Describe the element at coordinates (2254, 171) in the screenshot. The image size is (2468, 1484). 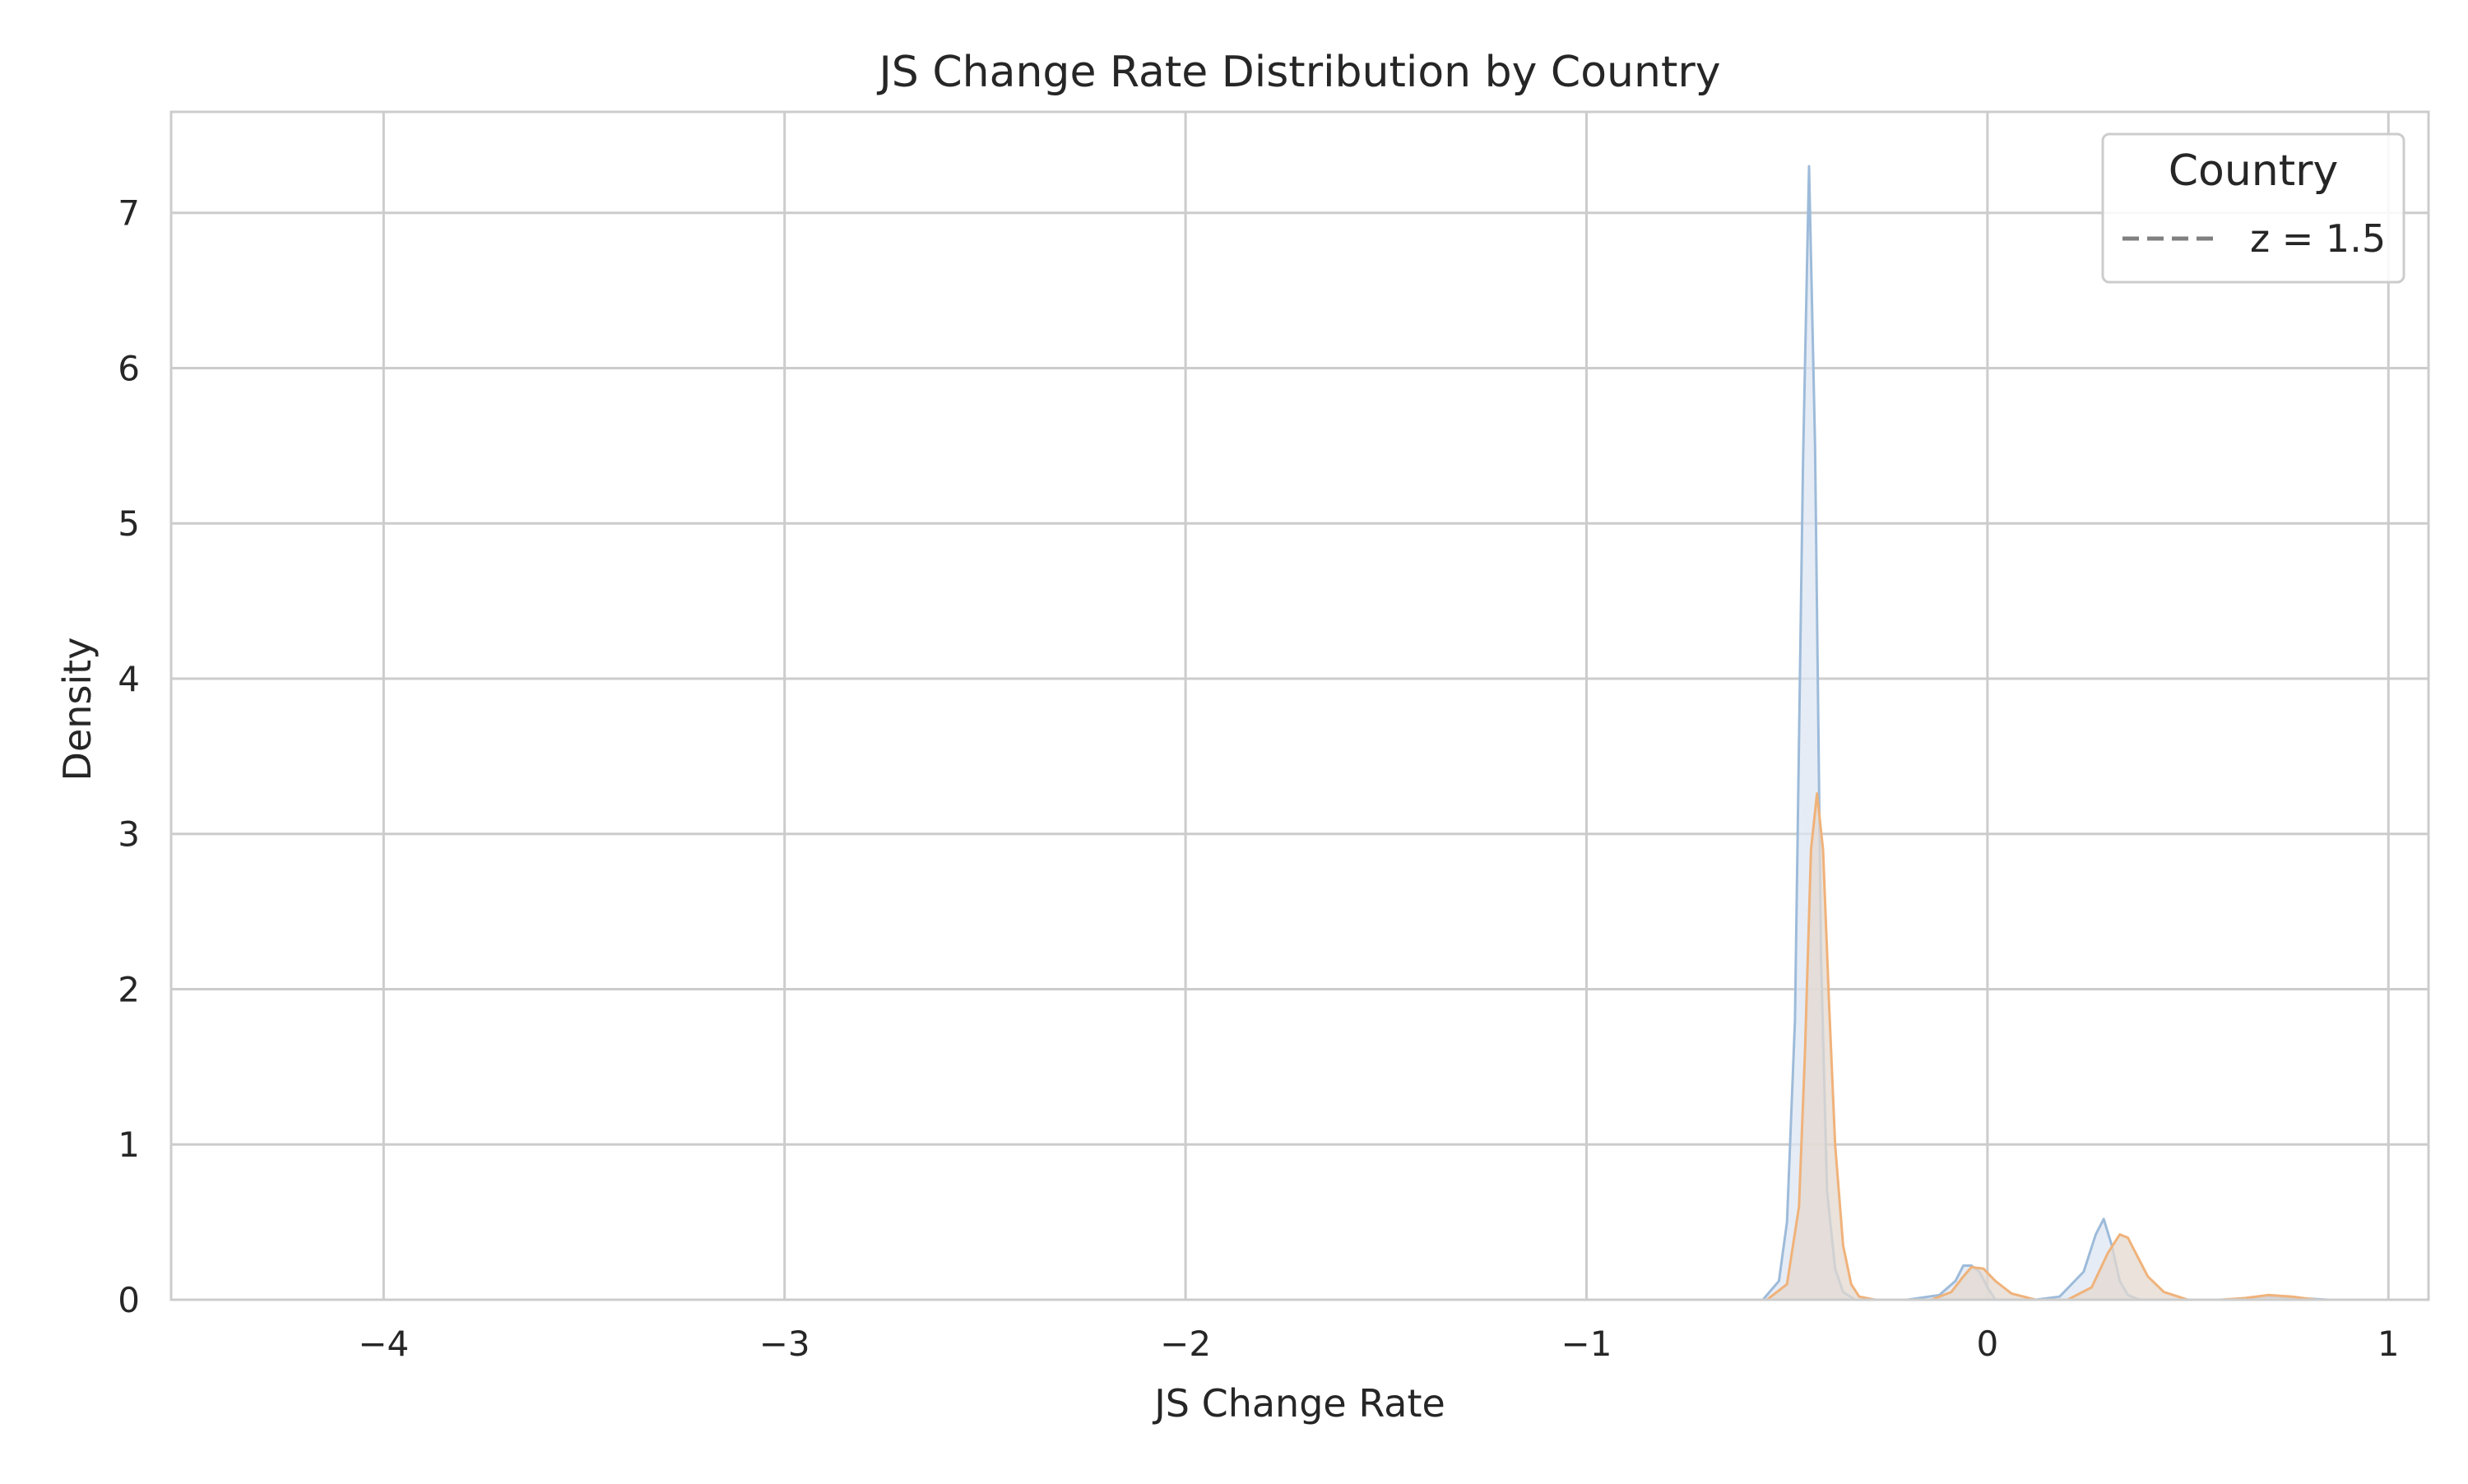
I see `legend-title: Country` at that location.